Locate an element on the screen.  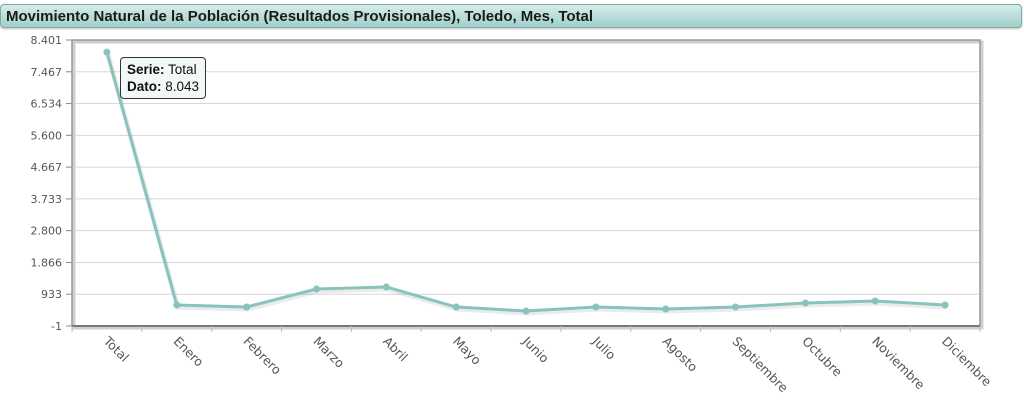
x-tick-label: Abril is located at coordinates (395, 349).